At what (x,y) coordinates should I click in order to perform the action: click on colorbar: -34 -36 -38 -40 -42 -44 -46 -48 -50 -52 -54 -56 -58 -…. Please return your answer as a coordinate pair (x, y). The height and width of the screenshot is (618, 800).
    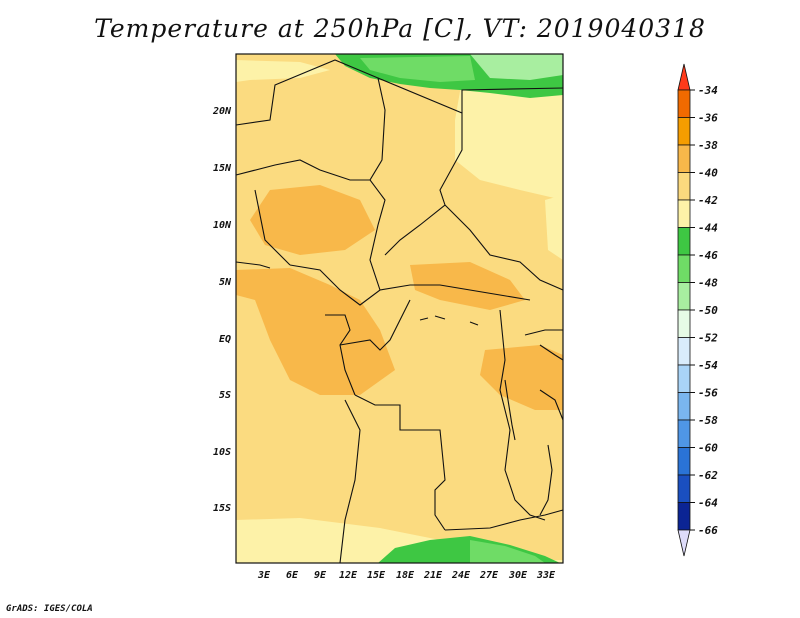
    Looking at the image, I should click on (697, 310).